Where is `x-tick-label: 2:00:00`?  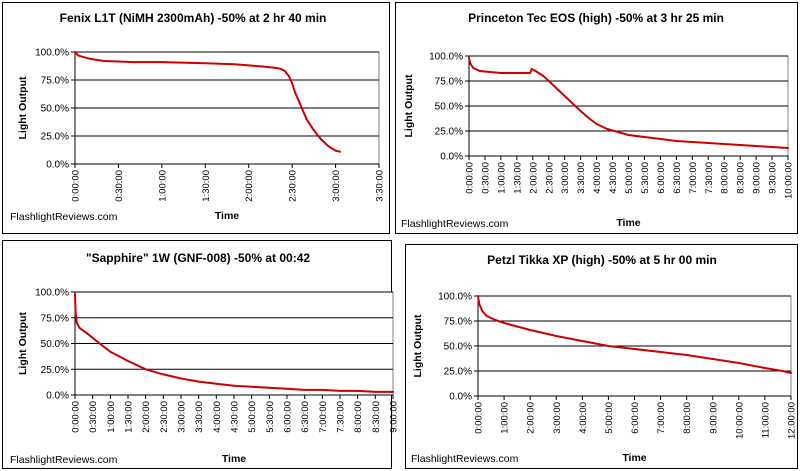
x-tick-label: 2:00:00 is located at coordinates (531, 418).